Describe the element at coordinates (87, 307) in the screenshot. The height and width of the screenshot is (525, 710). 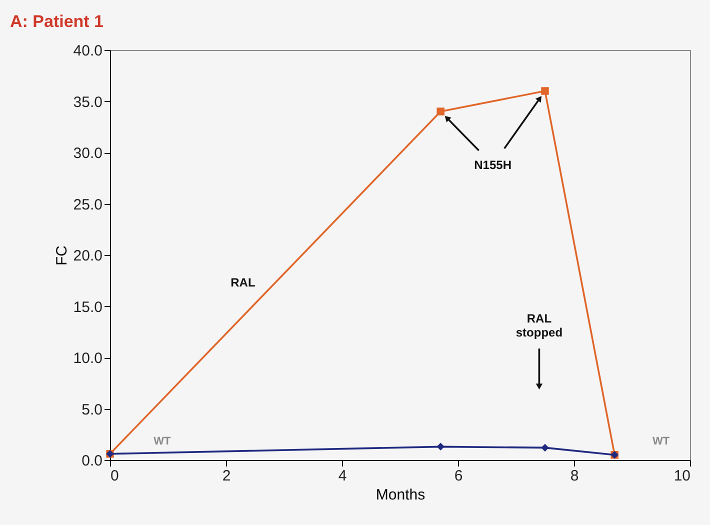
I see `y-tick-label: 15.0` at that location.